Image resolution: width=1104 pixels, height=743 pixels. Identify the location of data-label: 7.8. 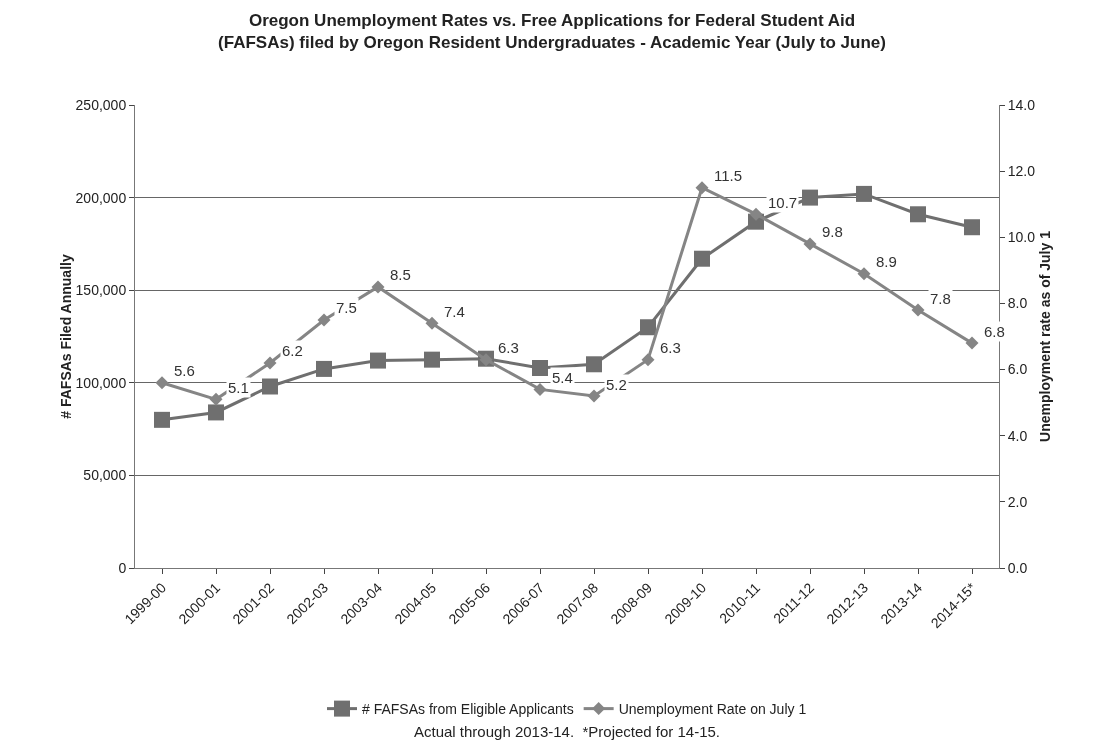
(940, 298).